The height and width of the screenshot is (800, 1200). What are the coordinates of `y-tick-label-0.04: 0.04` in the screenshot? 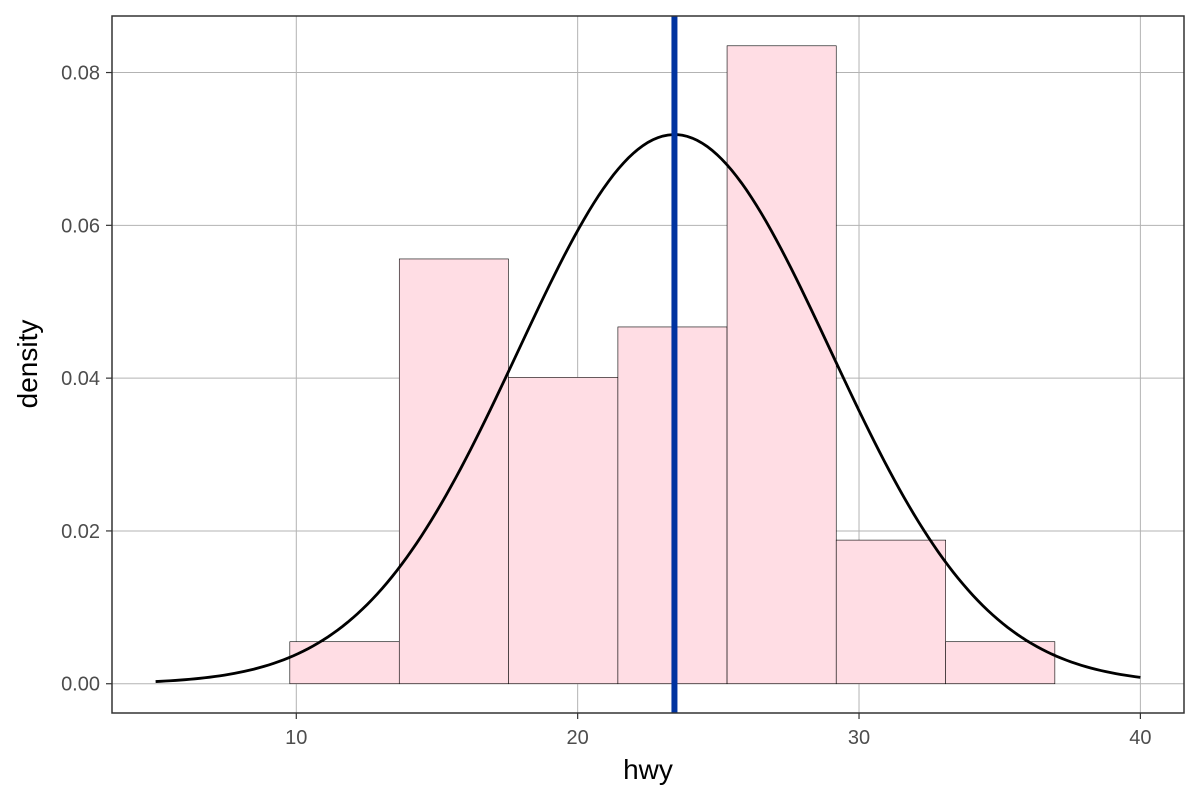 It's located at (80, 379).